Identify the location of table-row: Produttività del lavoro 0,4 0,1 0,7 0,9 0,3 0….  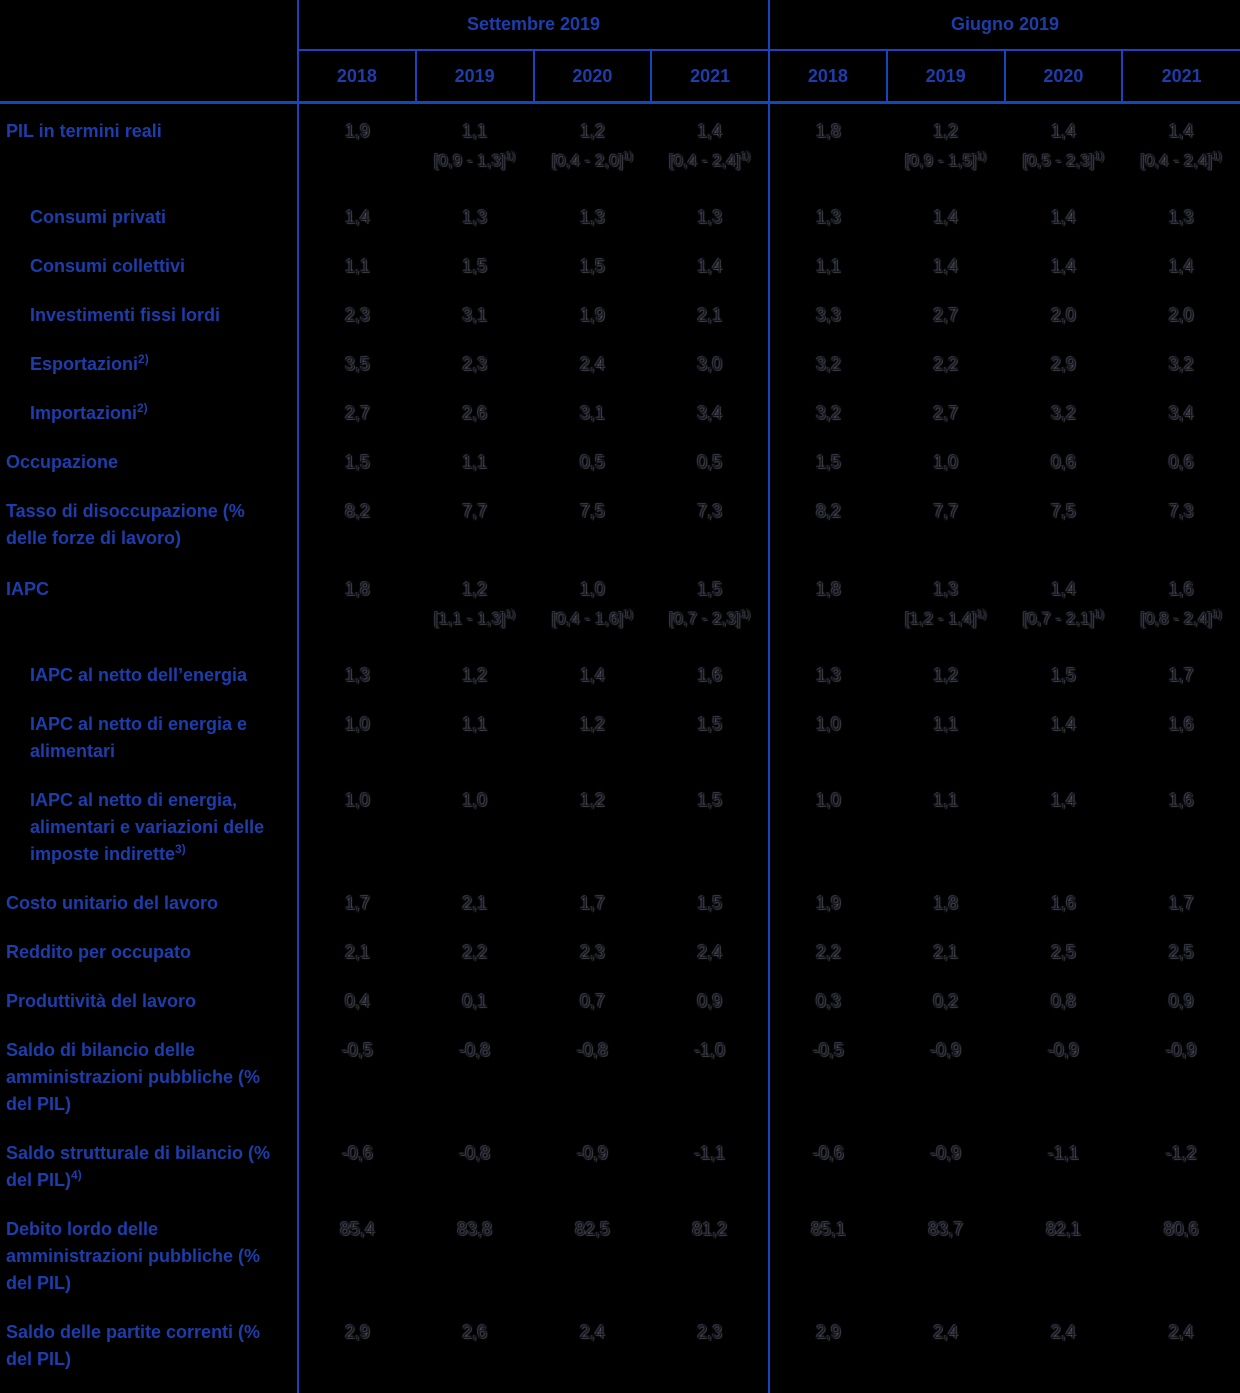
(620, 1000).